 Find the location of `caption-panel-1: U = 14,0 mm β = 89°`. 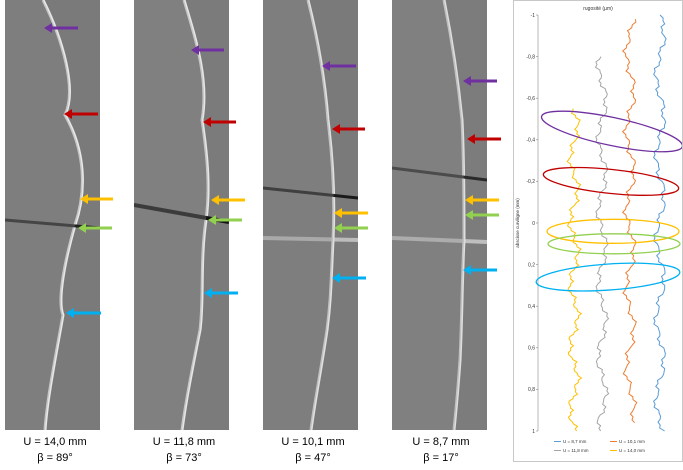

caption-panel-1: U = 14,0 mm β = 89° is located at coordinates (55, 450).